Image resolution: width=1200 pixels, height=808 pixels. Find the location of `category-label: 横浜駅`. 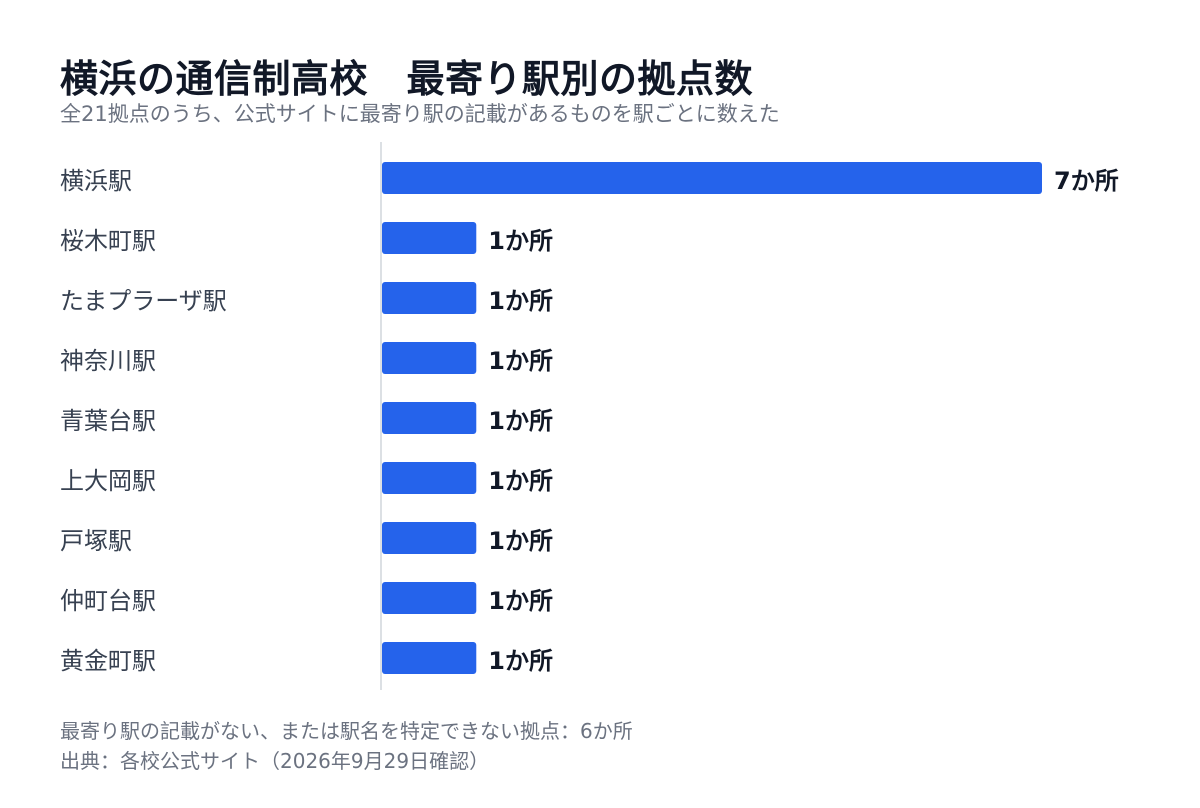

category-label: 横浜駅 is located at coordinates (96, 181).